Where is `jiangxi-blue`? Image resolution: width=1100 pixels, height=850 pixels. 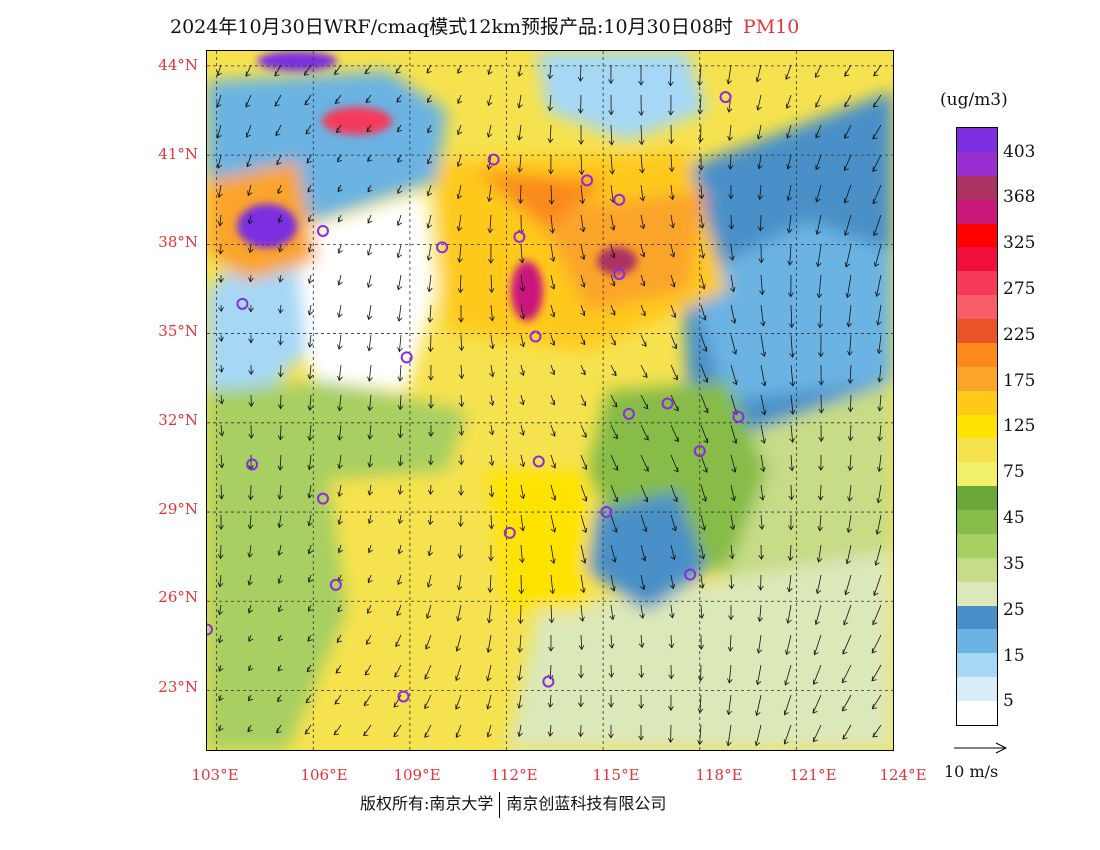 jiangxi-blue is located at coordinates (647, 551).